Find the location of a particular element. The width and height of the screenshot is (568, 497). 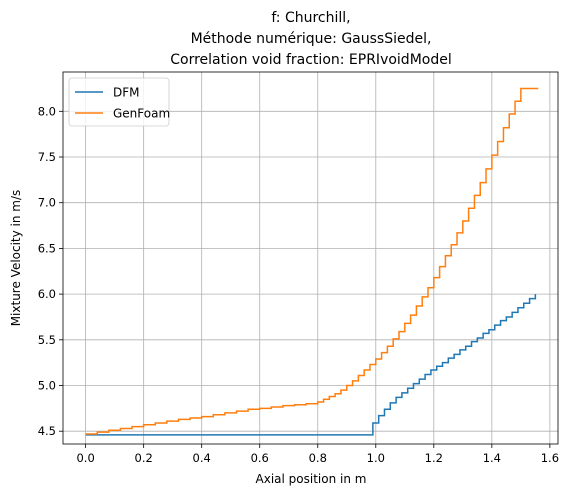

x-tick-label: 0.2 is located at coordinates (144, 458).